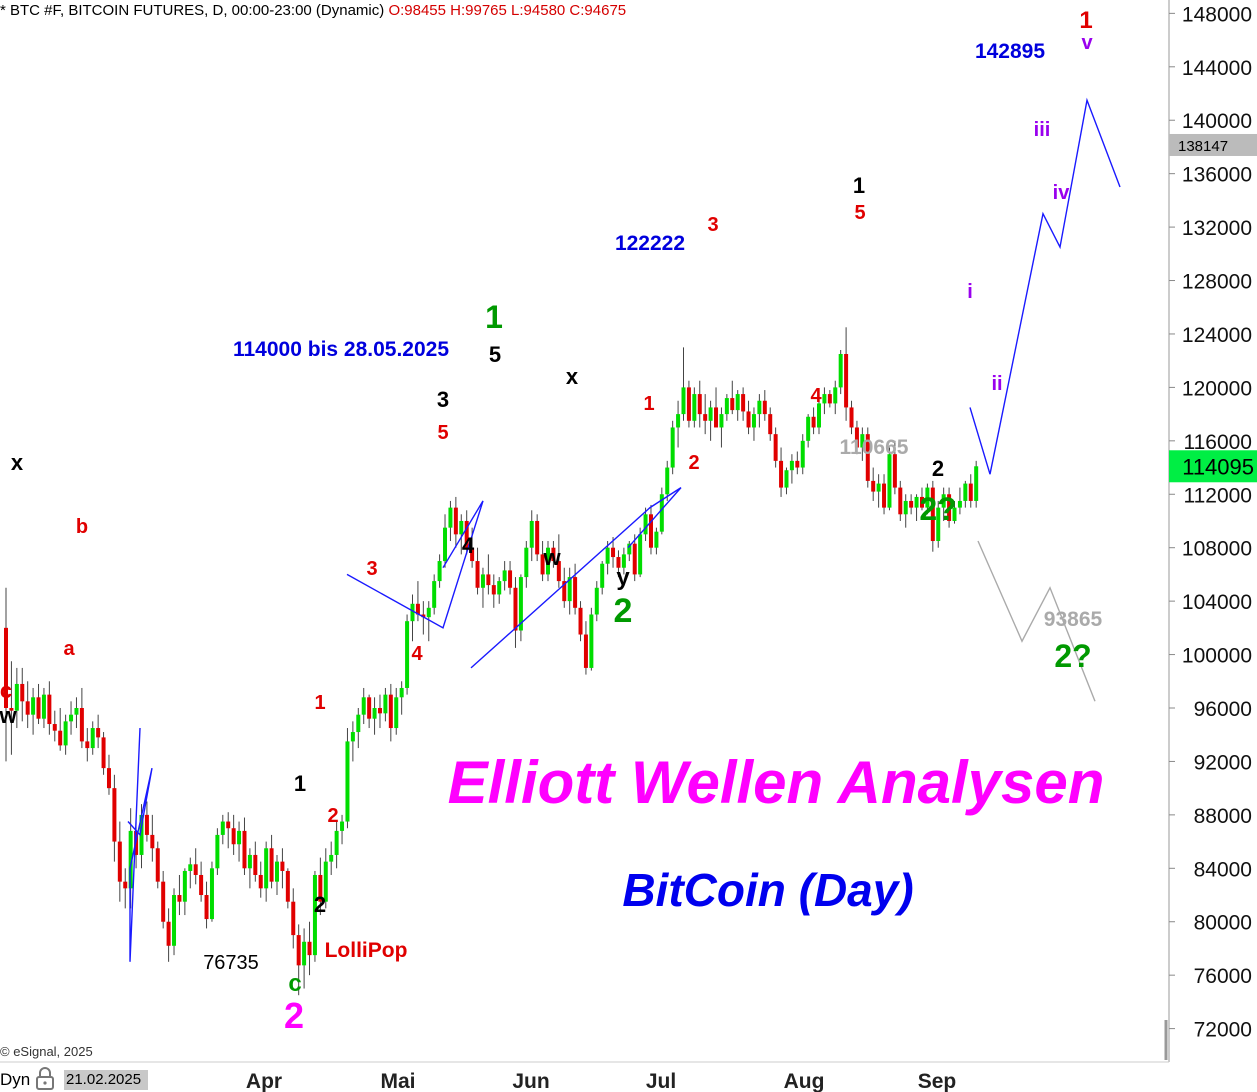 The image size is (1257, 1092). Describe the element at coordinates (1218, 466) in the screenshot. I see `last-price-label: 114095` at that location.